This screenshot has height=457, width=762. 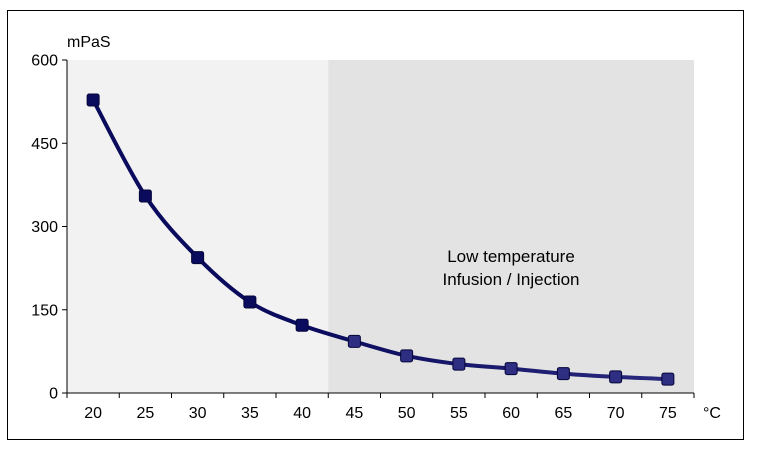 I want to click on y-tick-label-300: 300, so click(x=44, y=227).